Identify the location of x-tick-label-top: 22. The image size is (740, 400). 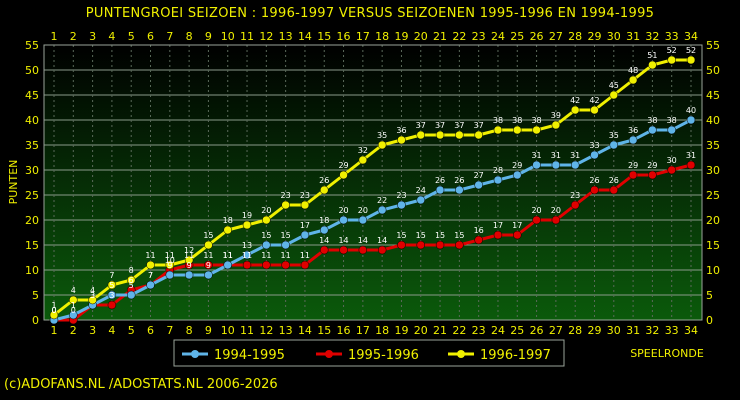
(459, 36).